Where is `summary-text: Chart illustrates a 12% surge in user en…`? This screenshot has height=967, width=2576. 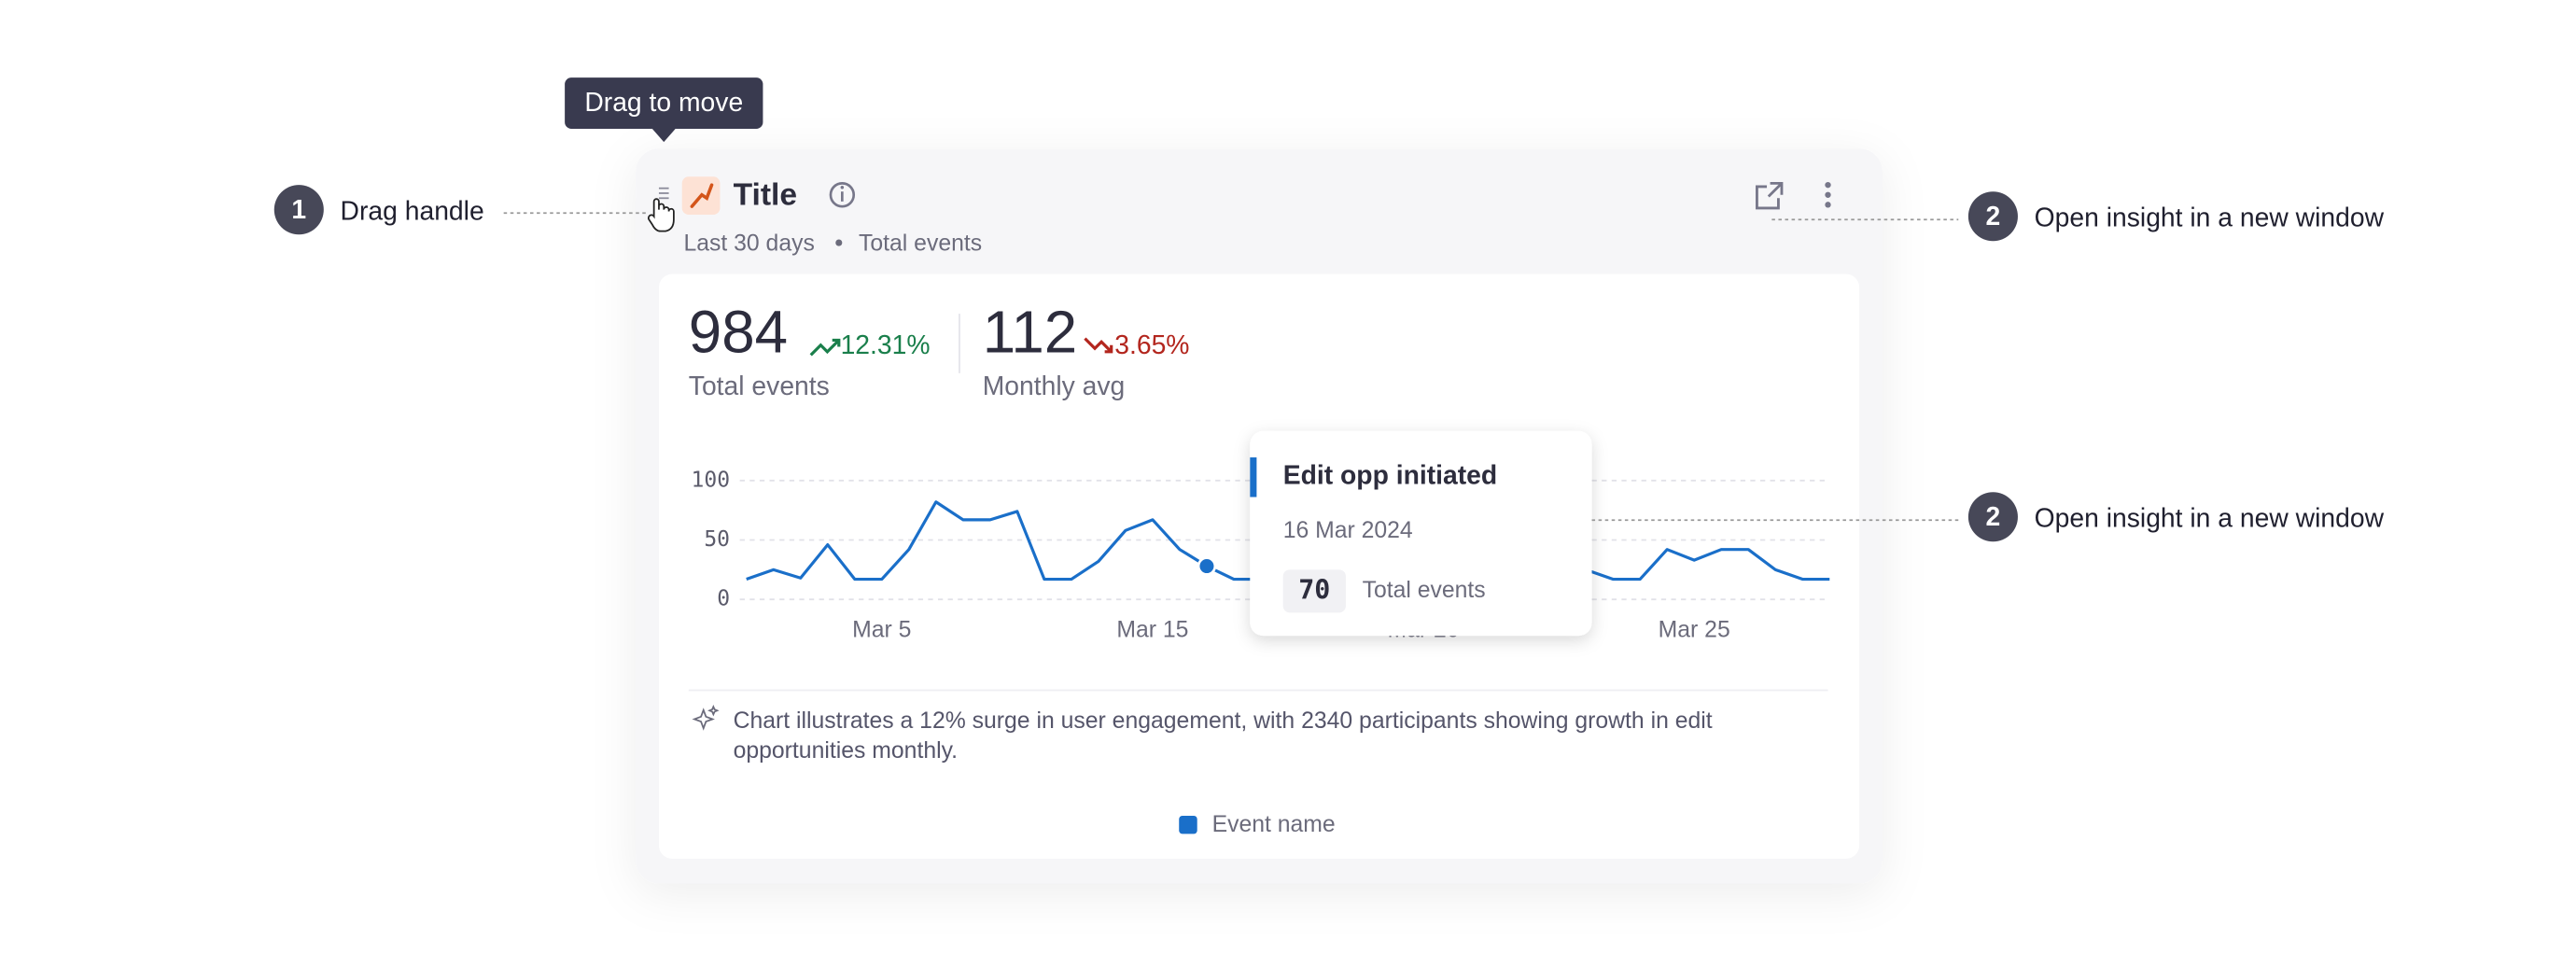 summary-text: Chart illustrates a 12% surge in user en… is located at coordinates (1223, 736).